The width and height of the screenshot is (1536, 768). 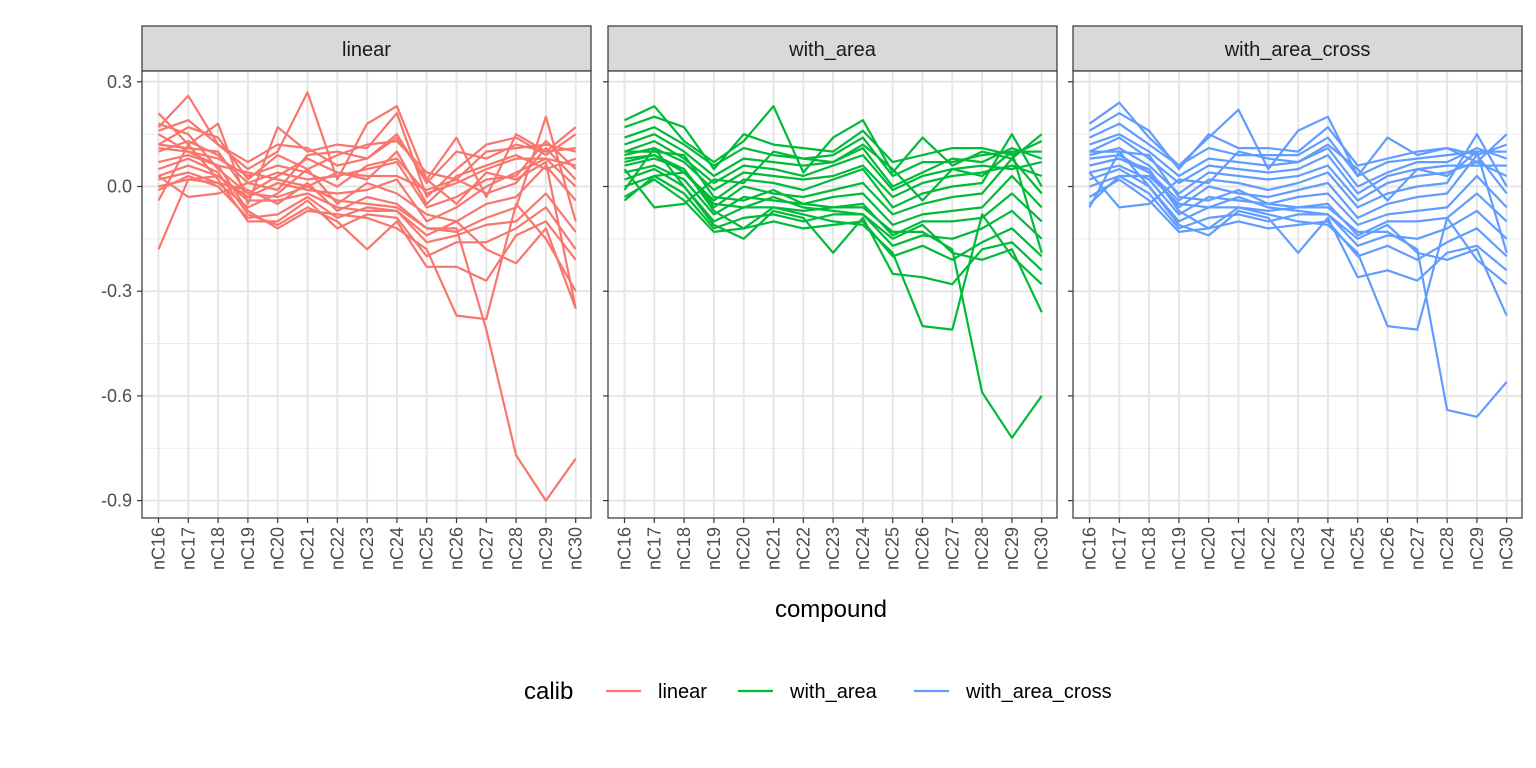 What do you see at coordinates (548, 691) in the screenshot?
I see `legend-title: calib` at bounding box center [548, 691].